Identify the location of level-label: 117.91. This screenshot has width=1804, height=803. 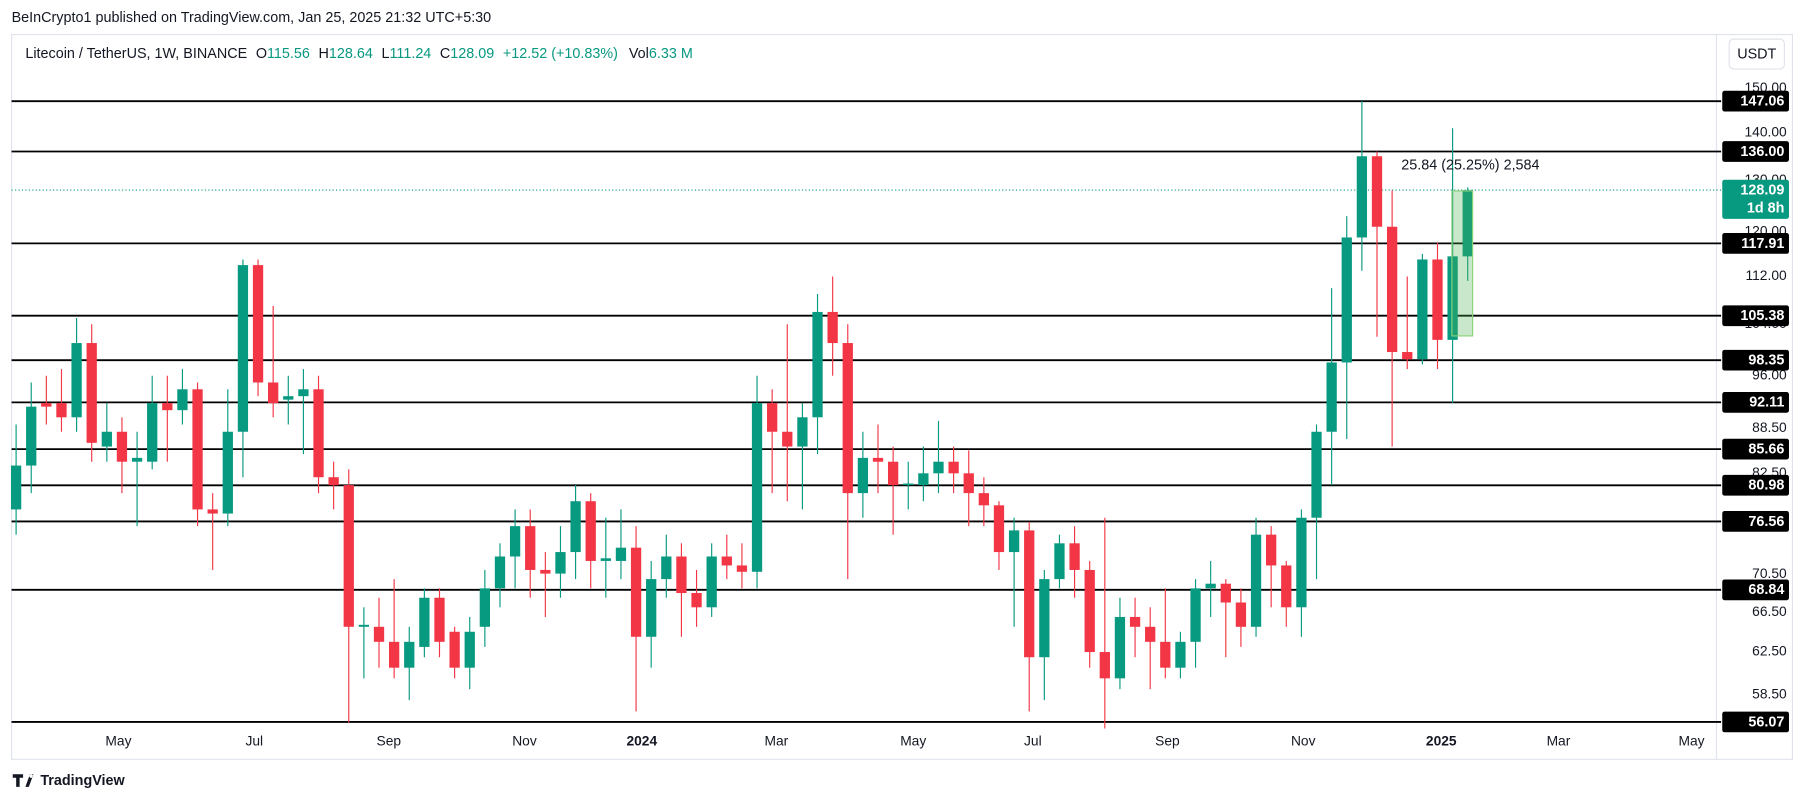
(1762, 244).